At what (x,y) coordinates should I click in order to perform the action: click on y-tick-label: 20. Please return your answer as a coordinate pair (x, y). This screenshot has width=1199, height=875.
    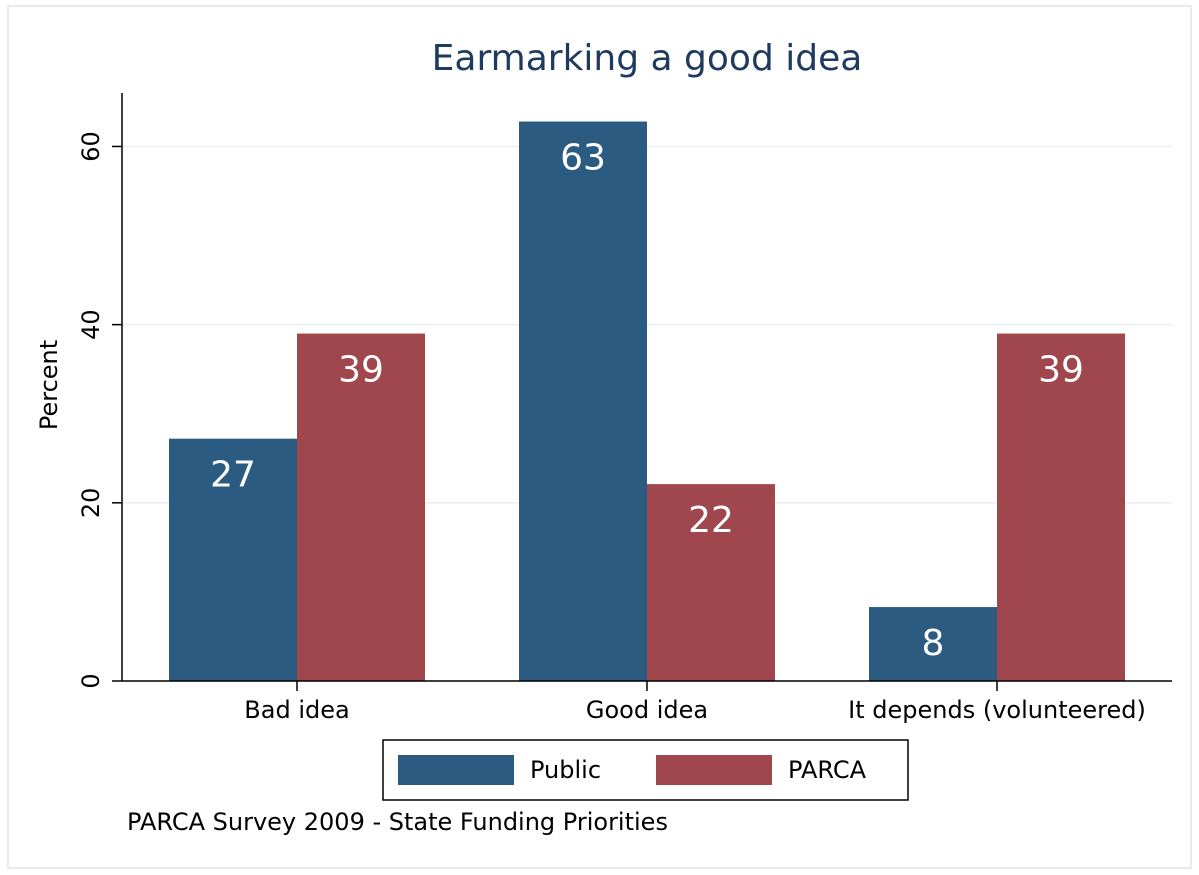
    Looking at the image, I should click on (91, 503).